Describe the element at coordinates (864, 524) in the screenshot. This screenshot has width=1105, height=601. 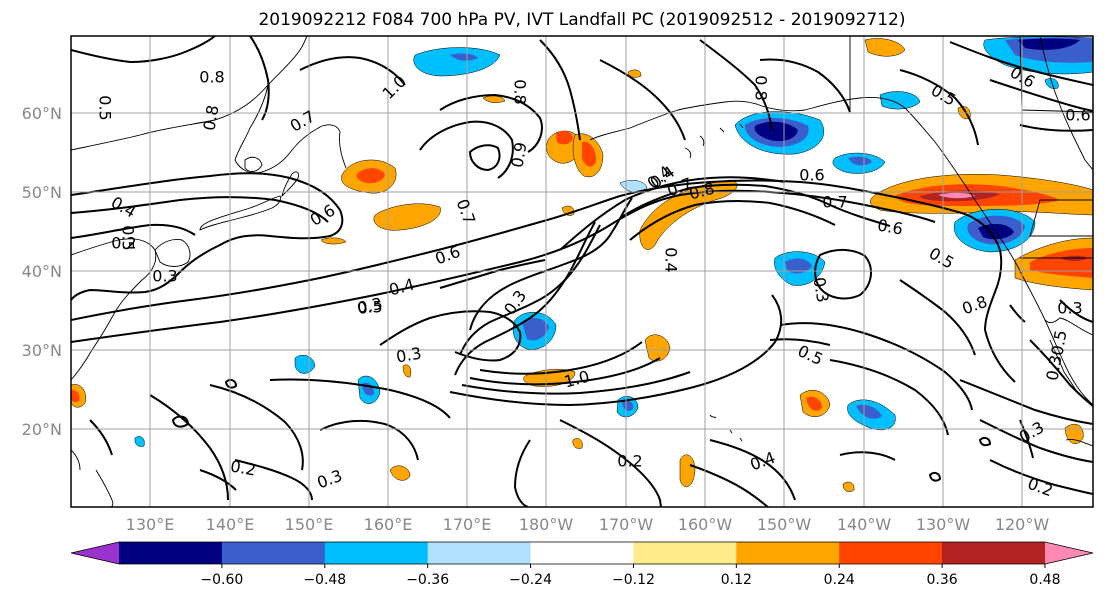
I see `longitude-label: 140°W` at that location.